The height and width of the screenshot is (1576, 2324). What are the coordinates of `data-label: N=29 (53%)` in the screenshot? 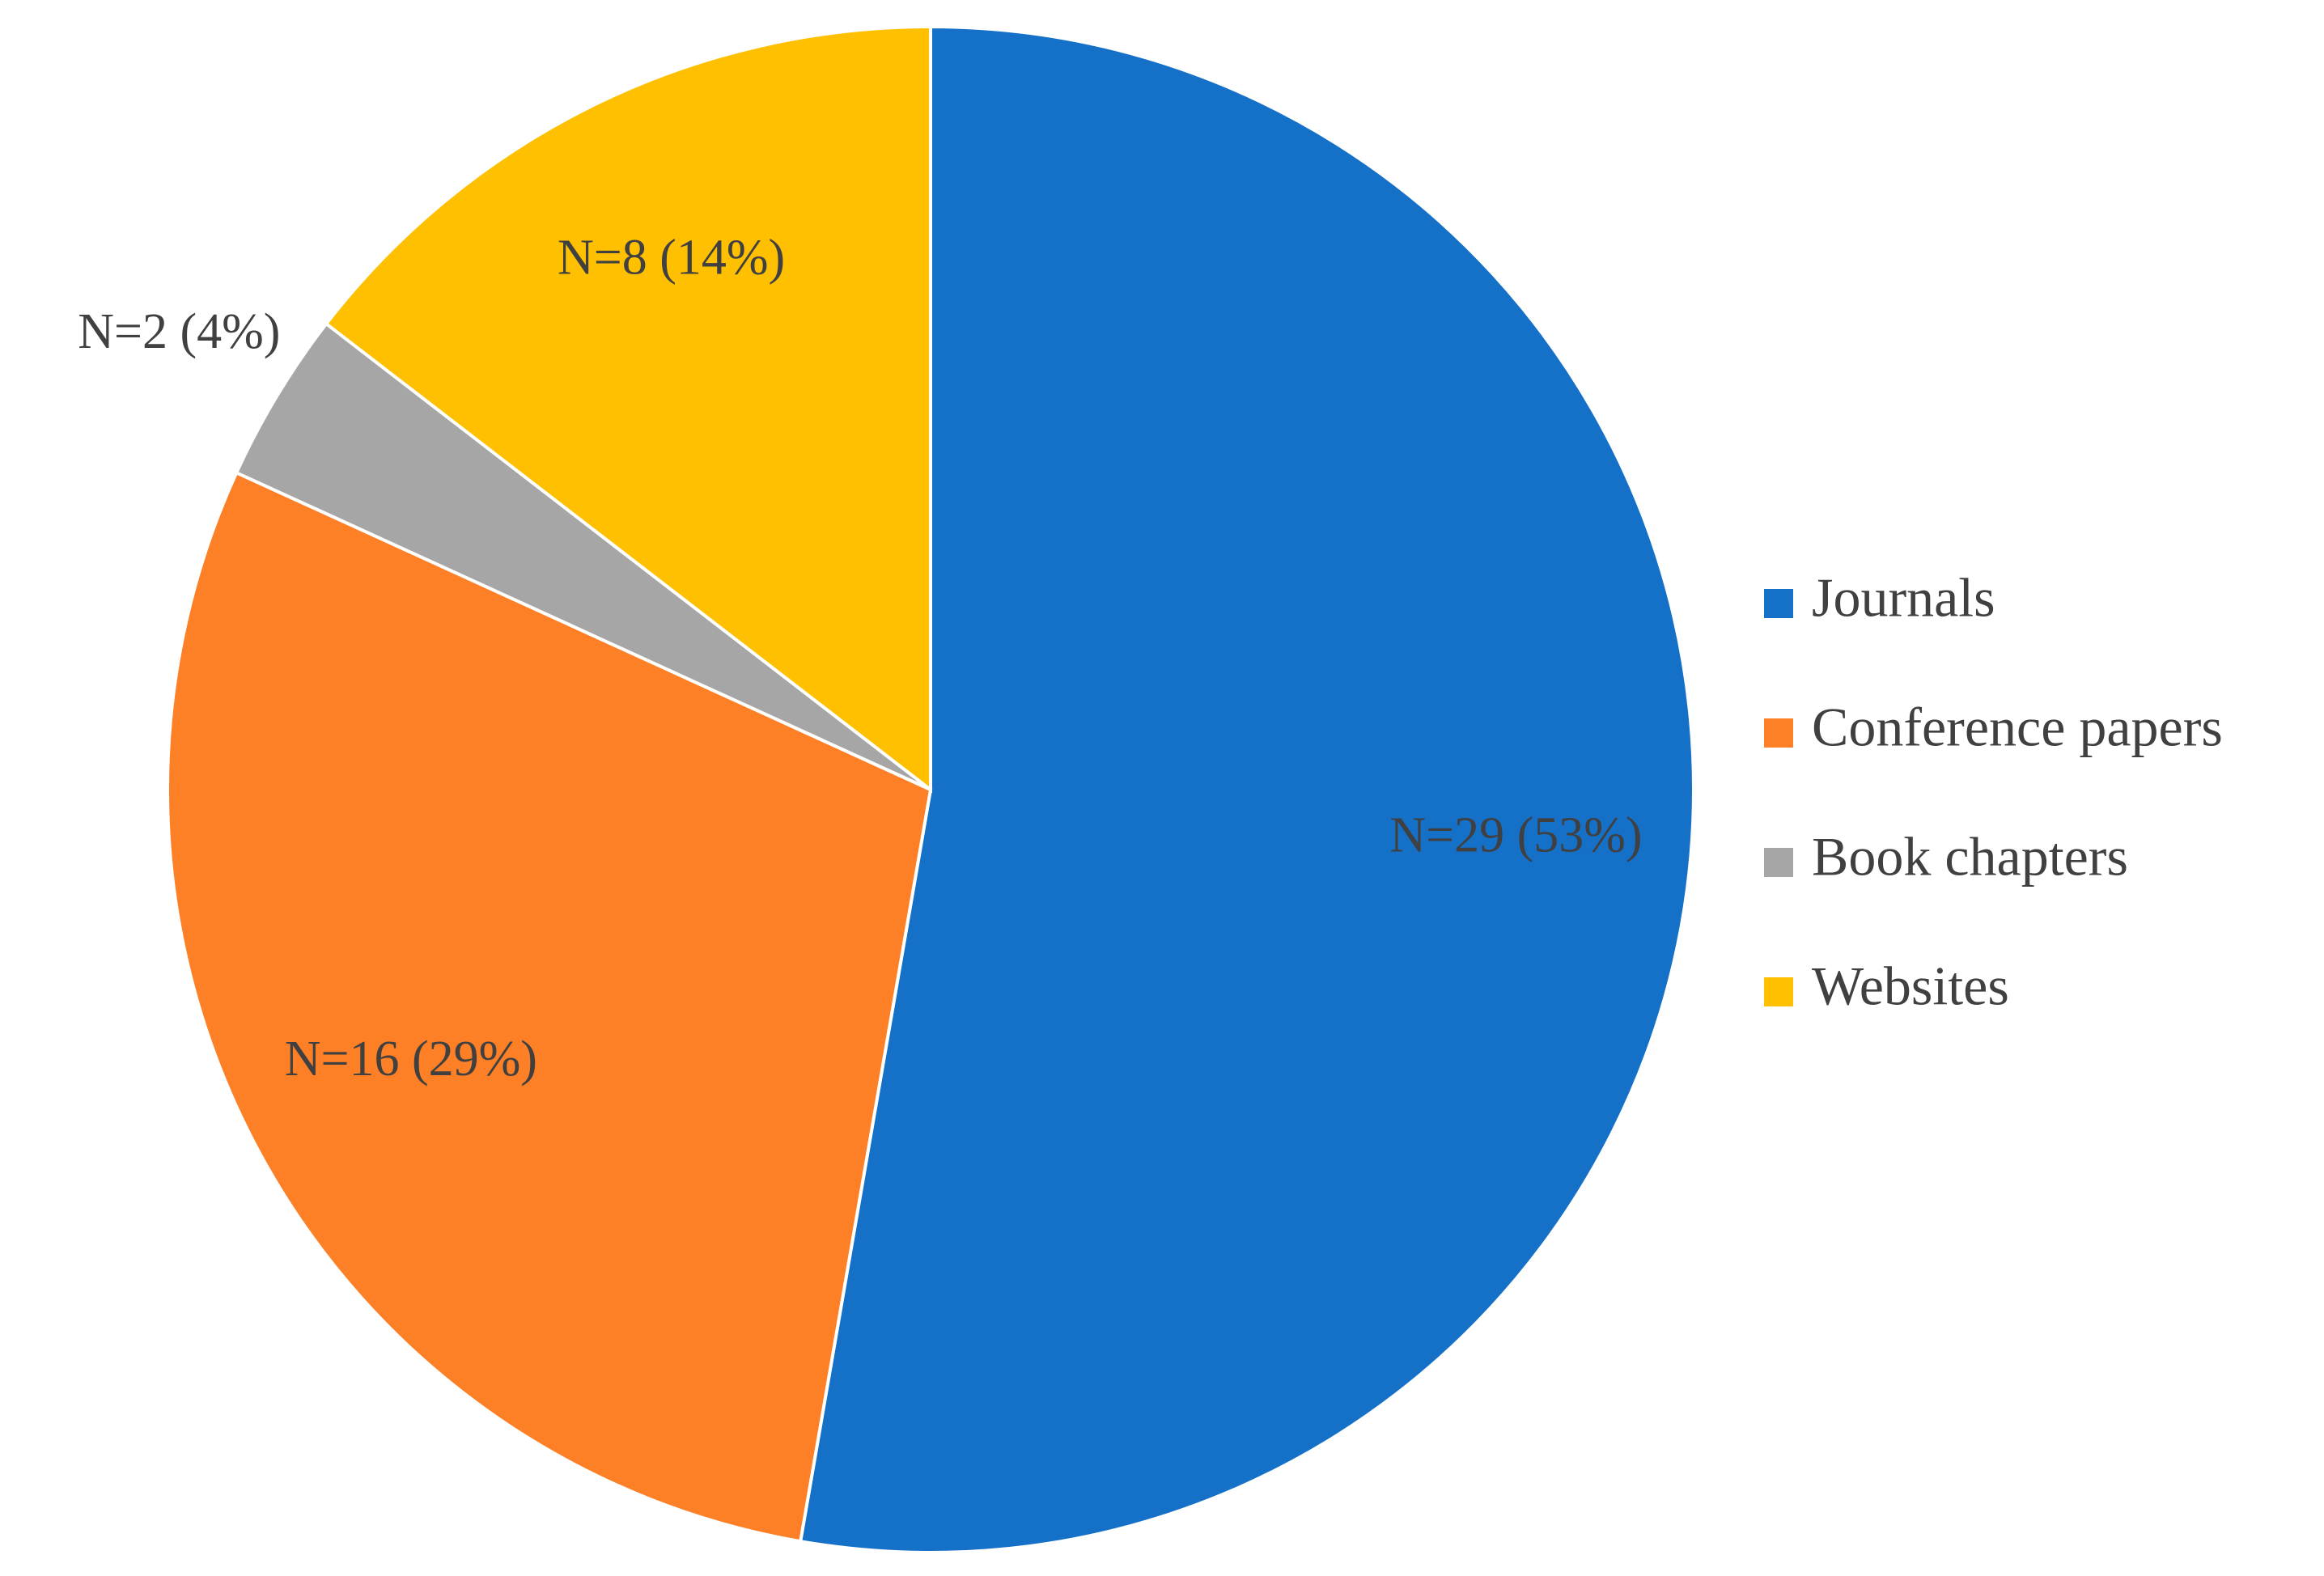 It's located at (1516, 835).